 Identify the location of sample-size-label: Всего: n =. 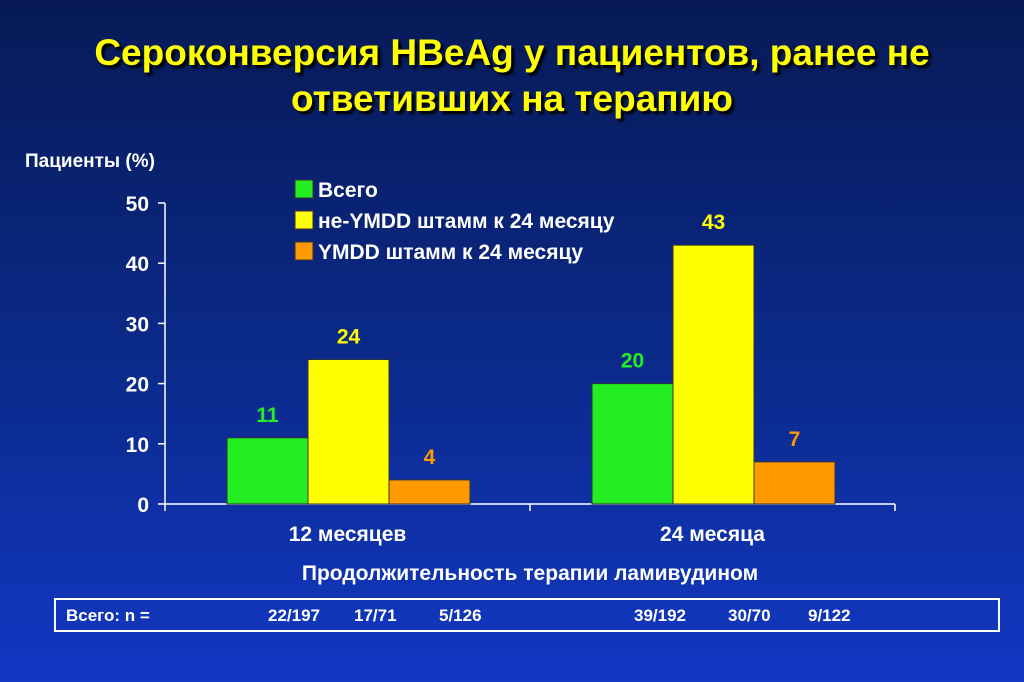
(108, 615).